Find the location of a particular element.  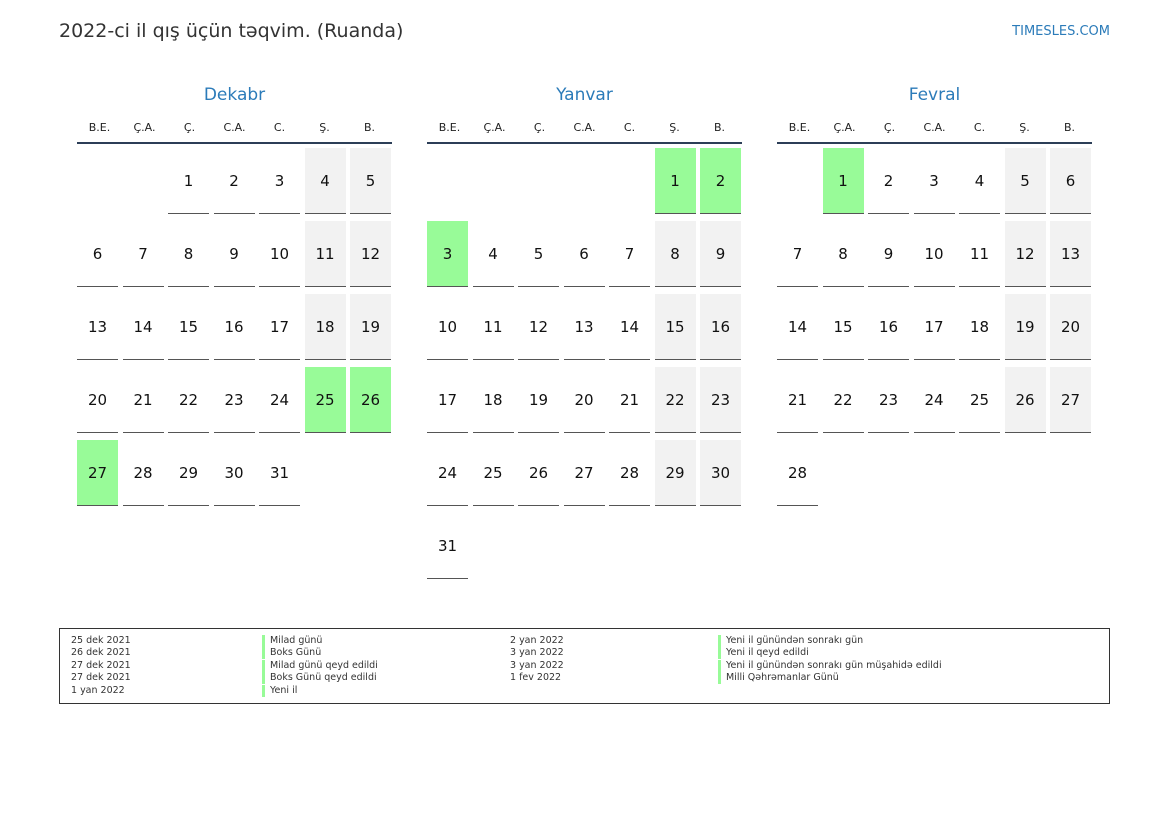

day-cell: 30 is located at coordinates (234, 473).